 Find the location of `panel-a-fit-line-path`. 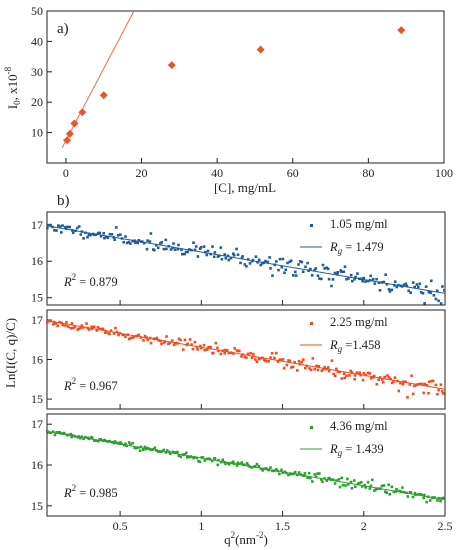

panel-a-fit-line-path is located at coordinates (98, 80).